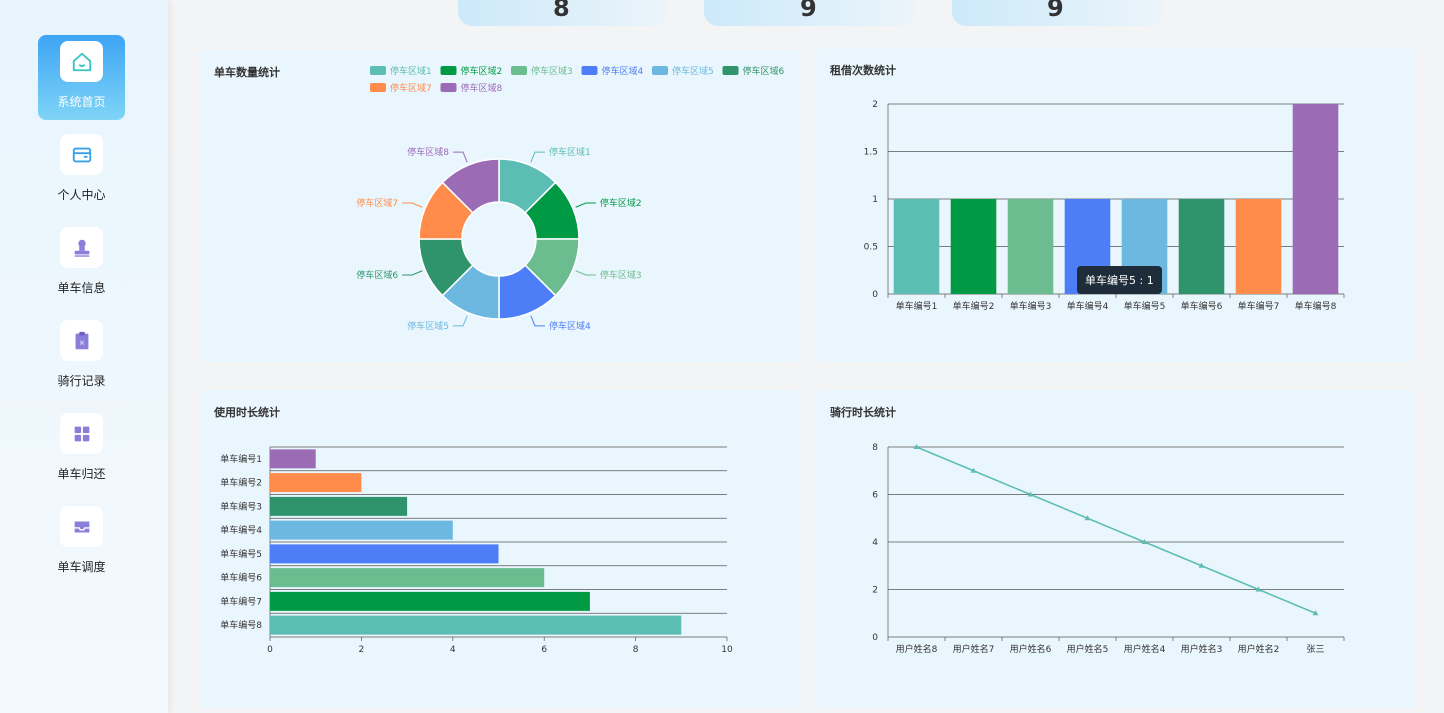 The width and height of the screenshot is (1444, 713). I want to click on sidebar-item-home: 系统首页, so click(81, 77).